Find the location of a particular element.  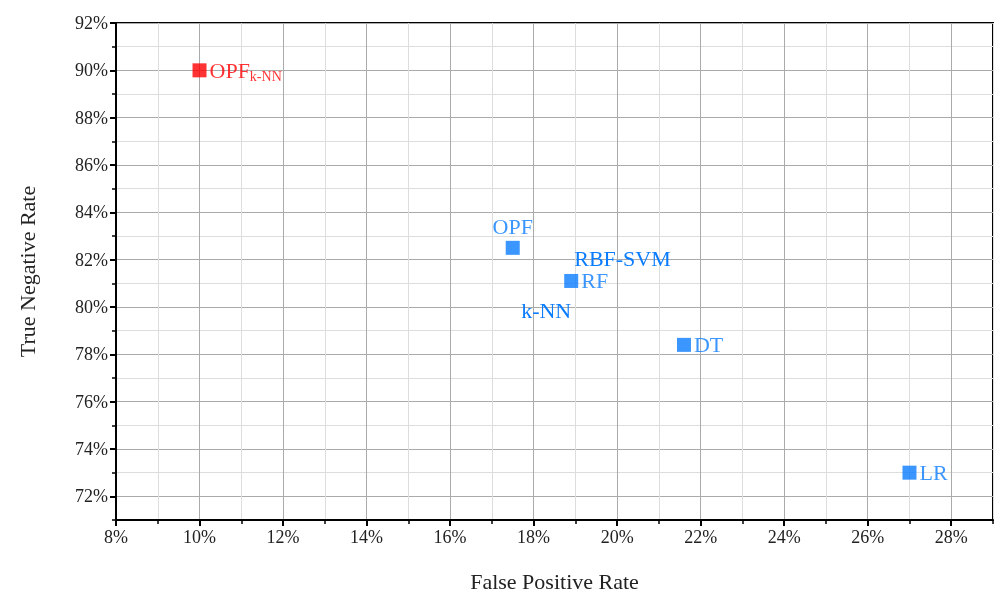

series-label: OPF is located at coordinates (512, 227).